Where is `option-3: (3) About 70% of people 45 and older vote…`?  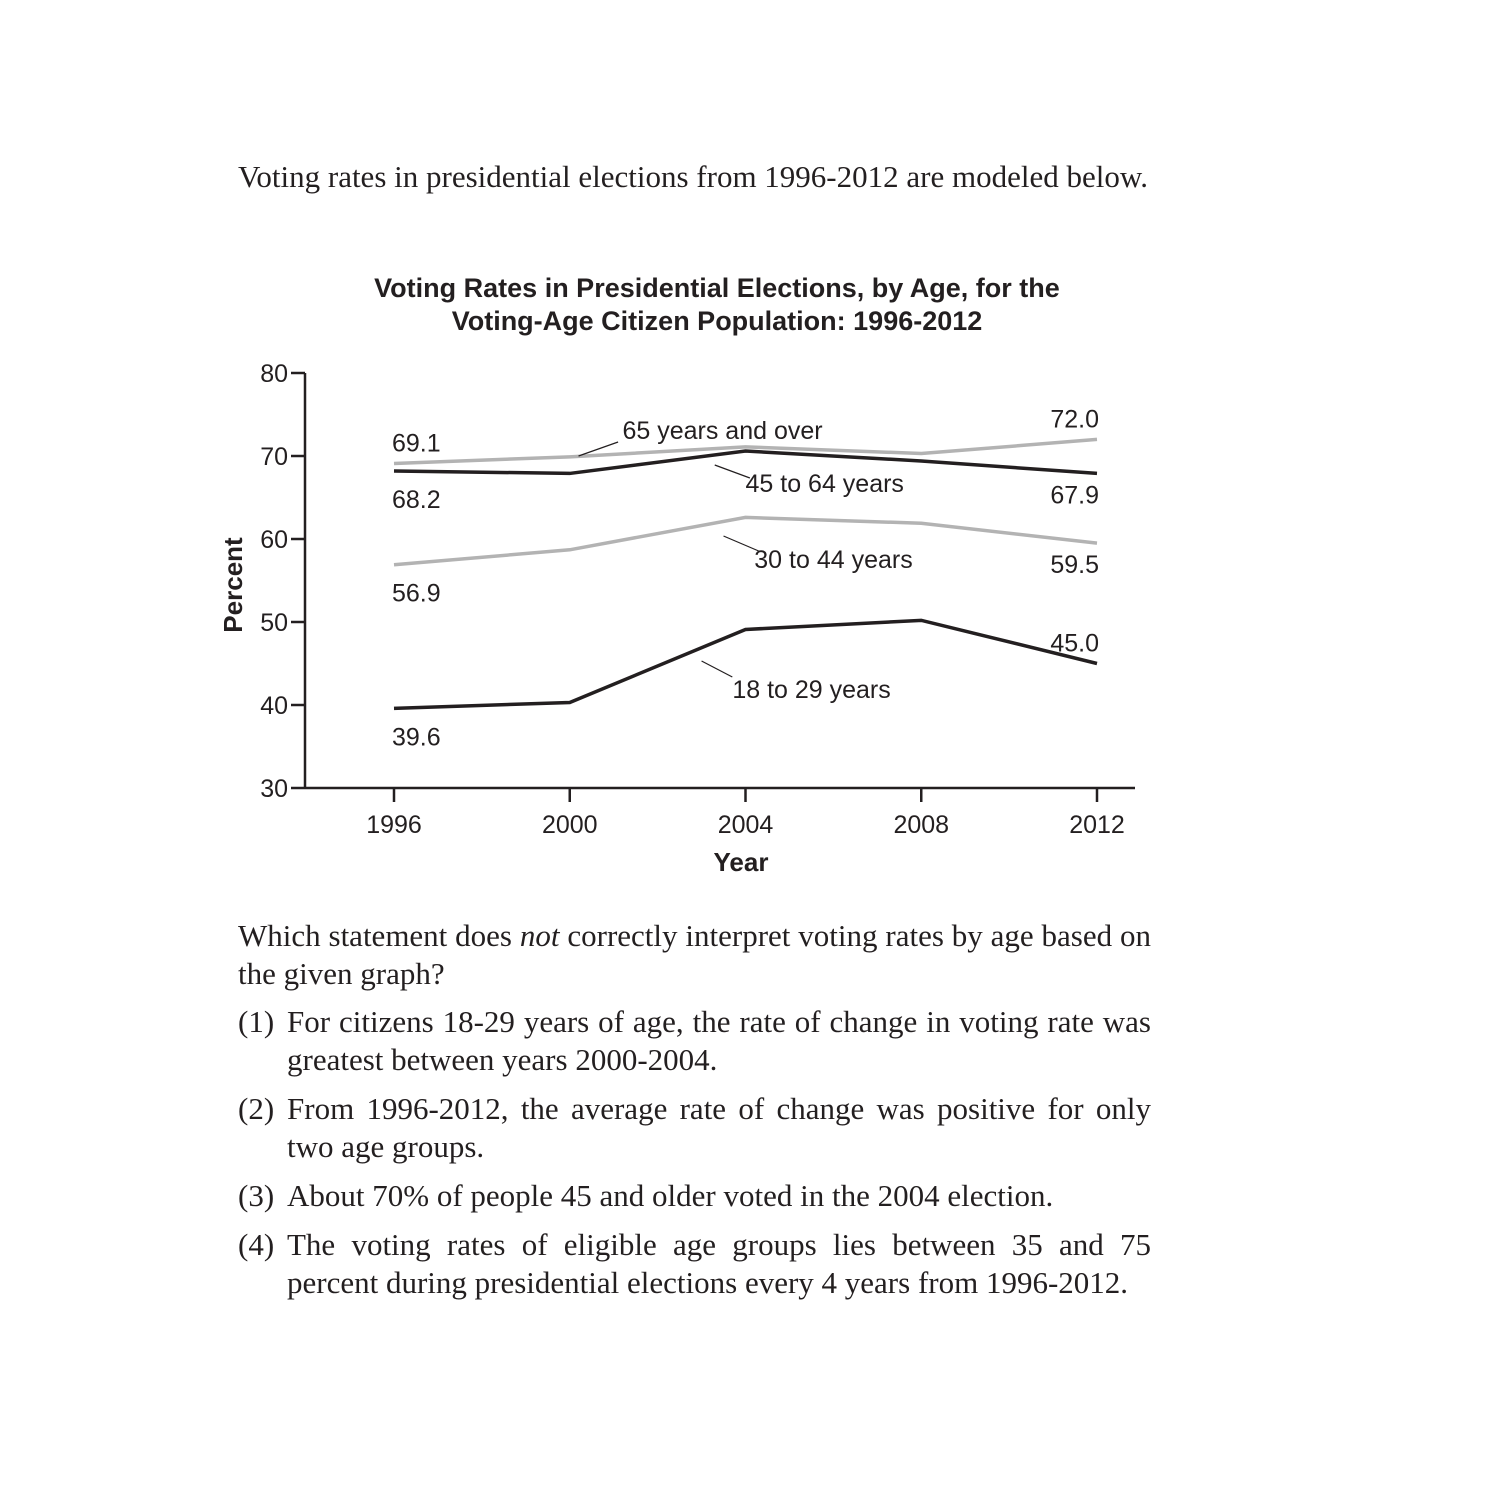
option-3: (3) About 70% of people 45 and older vote… is located at coordinates (694, 1196).